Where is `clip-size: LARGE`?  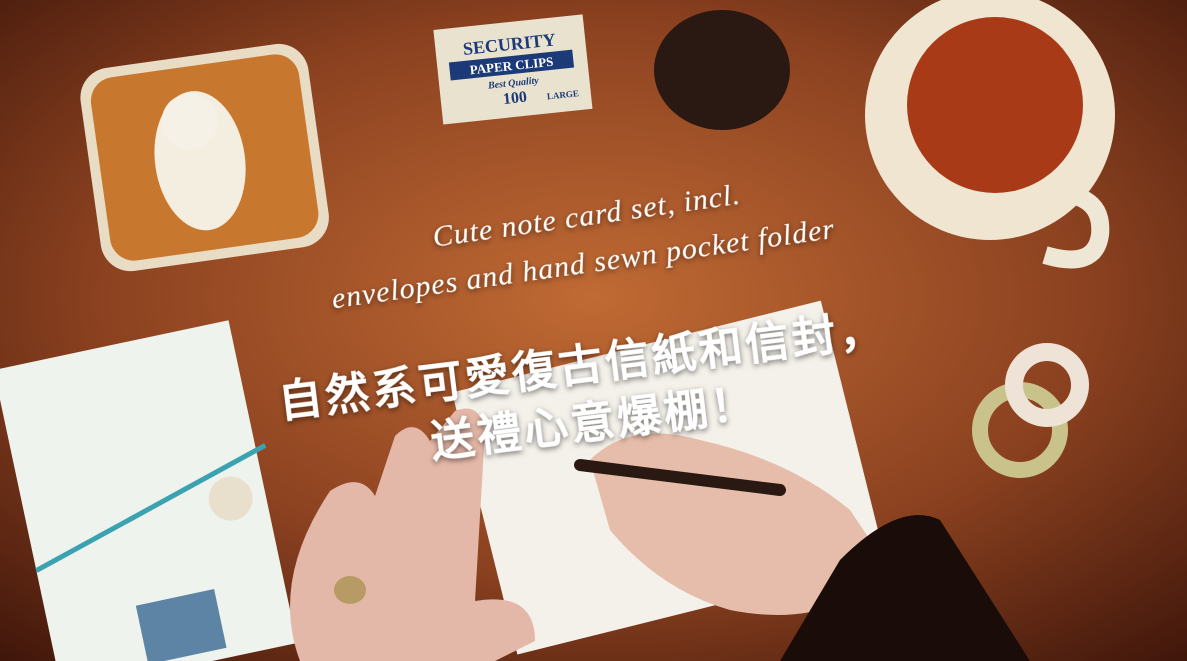 clip-size: LARGE is located at coordinates (562, 94).